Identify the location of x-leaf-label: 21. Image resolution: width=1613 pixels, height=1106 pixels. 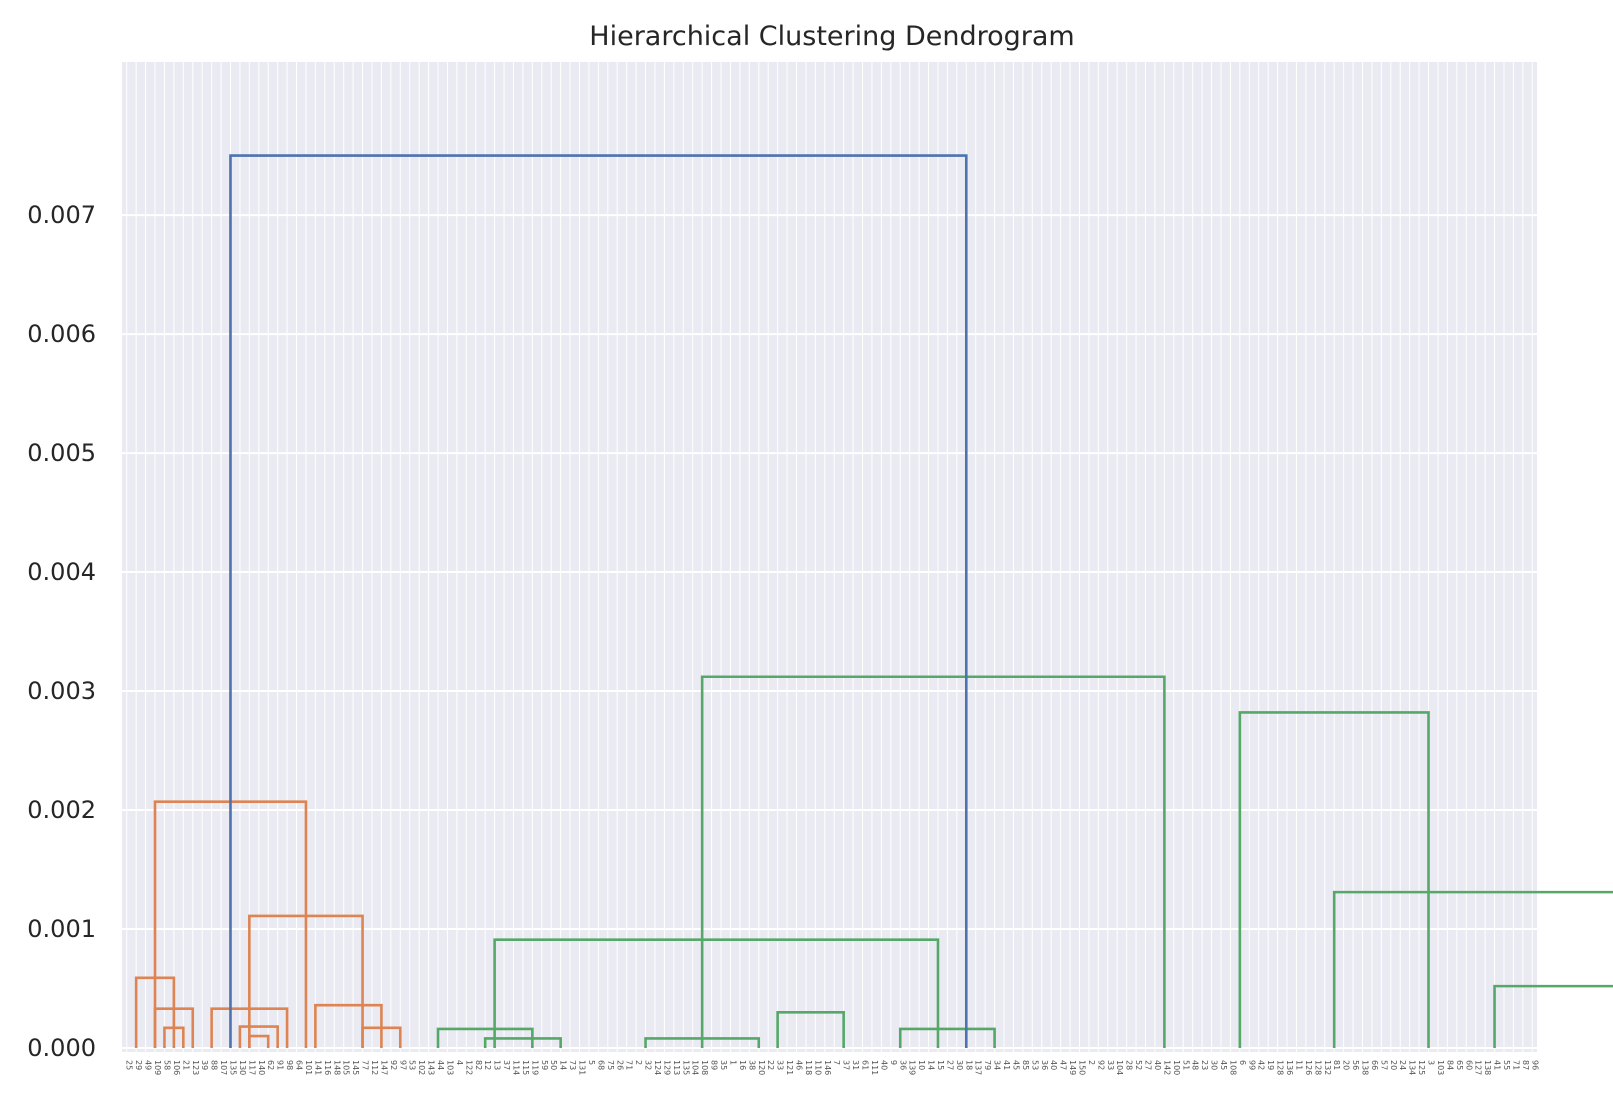
(185, 1065).